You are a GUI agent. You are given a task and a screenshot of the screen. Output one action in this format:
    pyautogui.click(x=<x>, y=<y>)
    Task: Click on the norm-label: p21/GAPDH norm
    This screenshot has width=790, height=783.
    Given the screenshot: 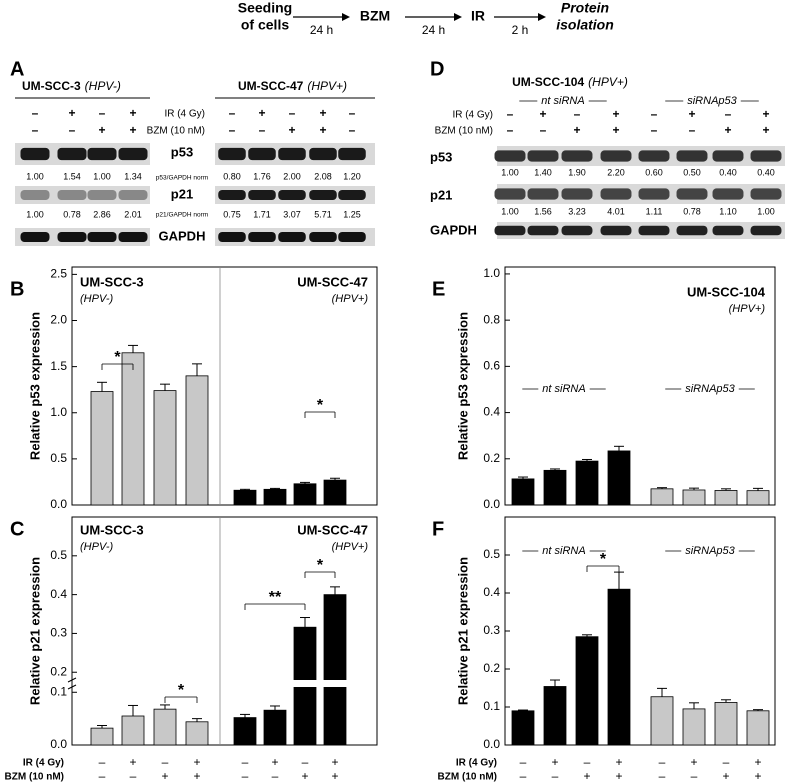 What is the action you would take?
    pyautogui.click(x=182, y=215)
    